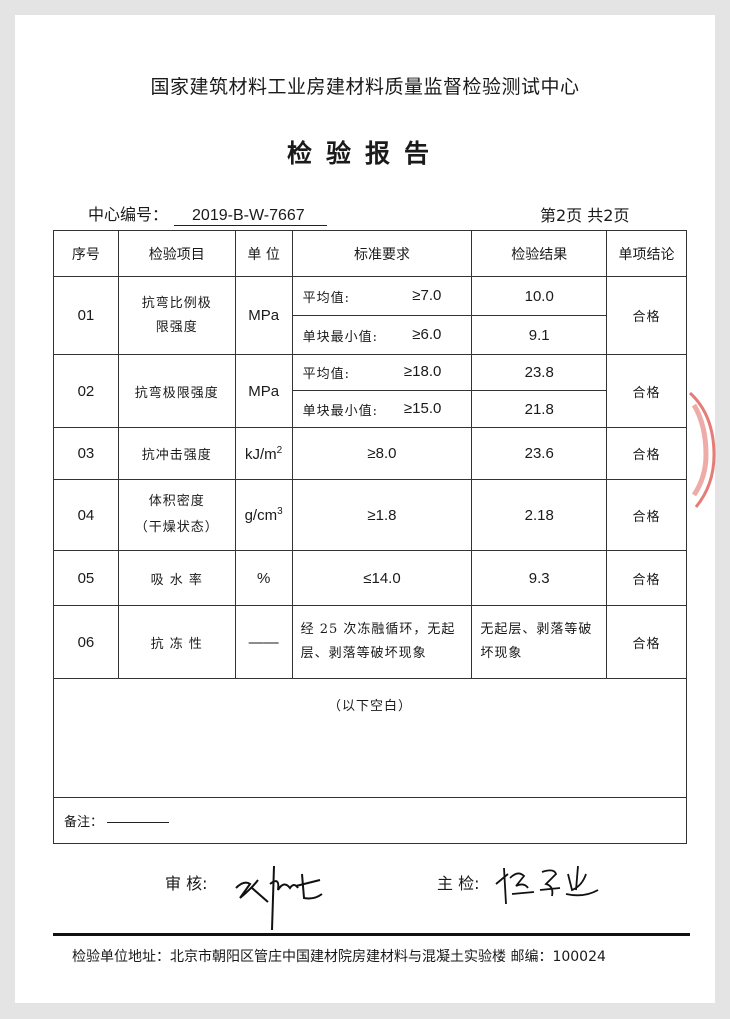 The width and height of the screenshot is (730, 1019). I want to click on column-header: 单项结论, so click(646, 253).